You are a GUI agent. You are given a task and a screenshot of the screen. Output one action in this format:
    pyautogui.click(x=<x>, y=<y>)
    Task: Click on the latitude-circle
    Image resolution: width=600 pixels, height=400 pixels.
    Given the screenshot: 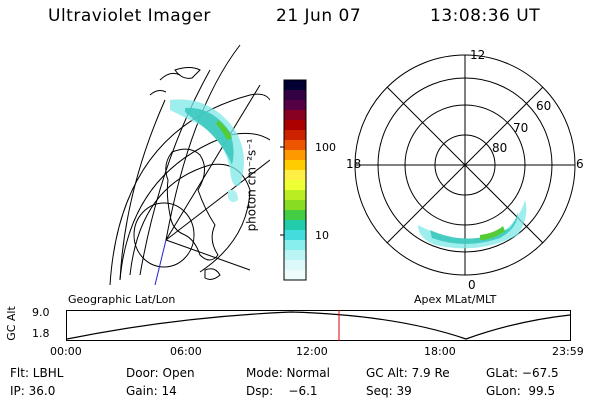 What is the action you would take?
    pyautogui.click(x=194, y=206)
    